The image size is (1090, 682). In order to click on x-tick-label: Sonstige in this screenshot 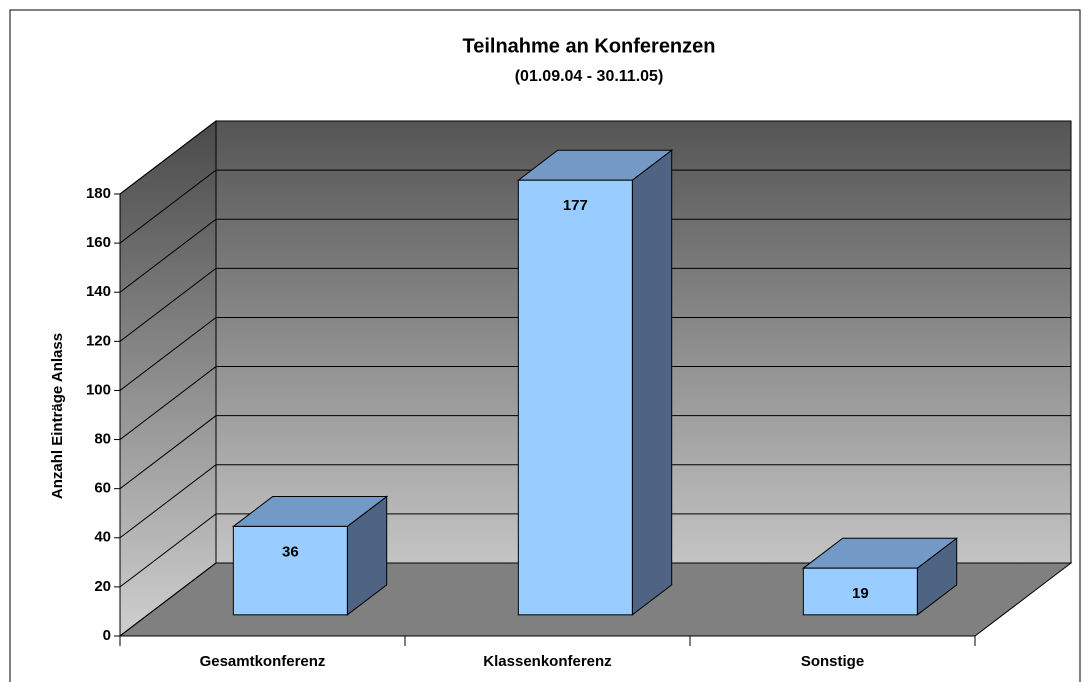, I will do `click(832, 661)`.